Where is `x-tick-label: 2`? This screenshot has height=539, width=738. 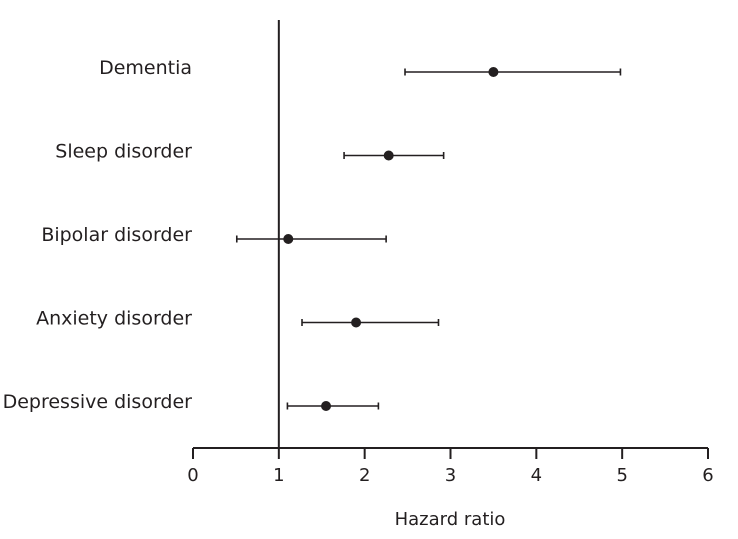 x-tick-label: 2 is located at coordinates (364, 475).